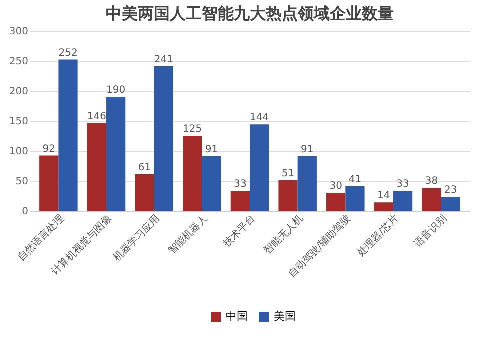 The height and width of the screenshot is (362, 500). I want to click on data-label: 23, so click(451, 190).